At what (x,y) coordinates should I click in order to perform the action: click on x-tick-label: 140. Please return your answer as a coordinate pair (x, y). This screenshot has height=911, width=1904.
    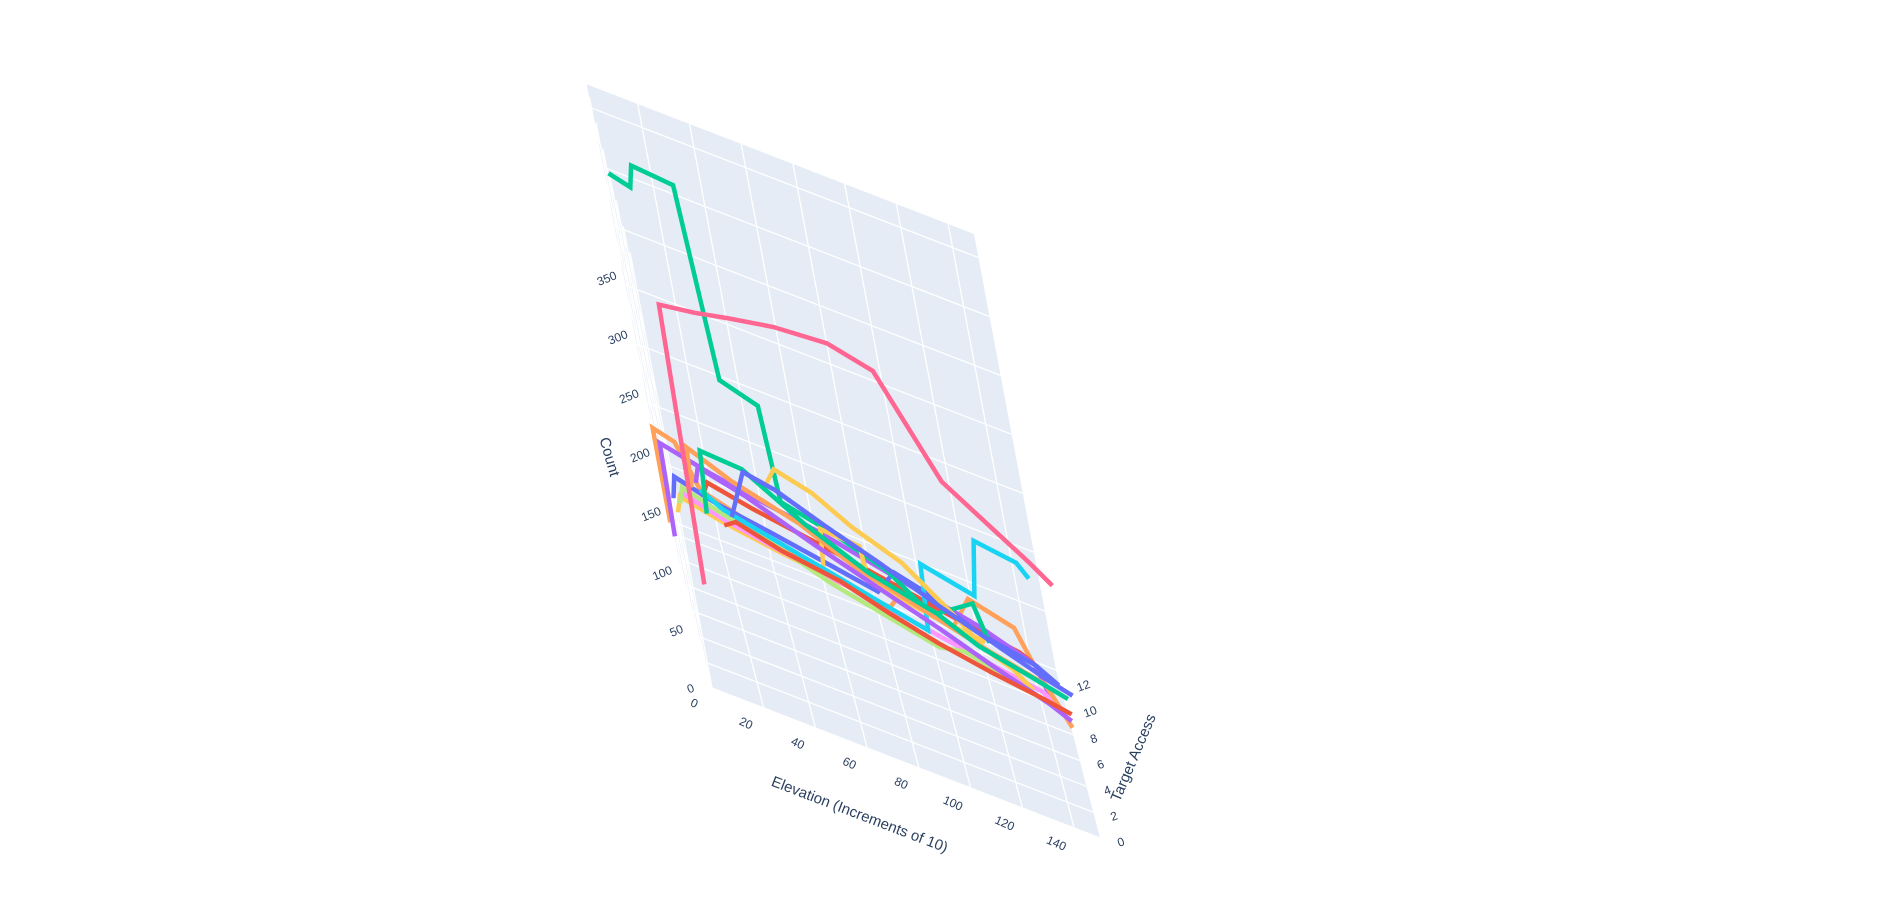
    Looking at the image, I should click on (1056, 843).